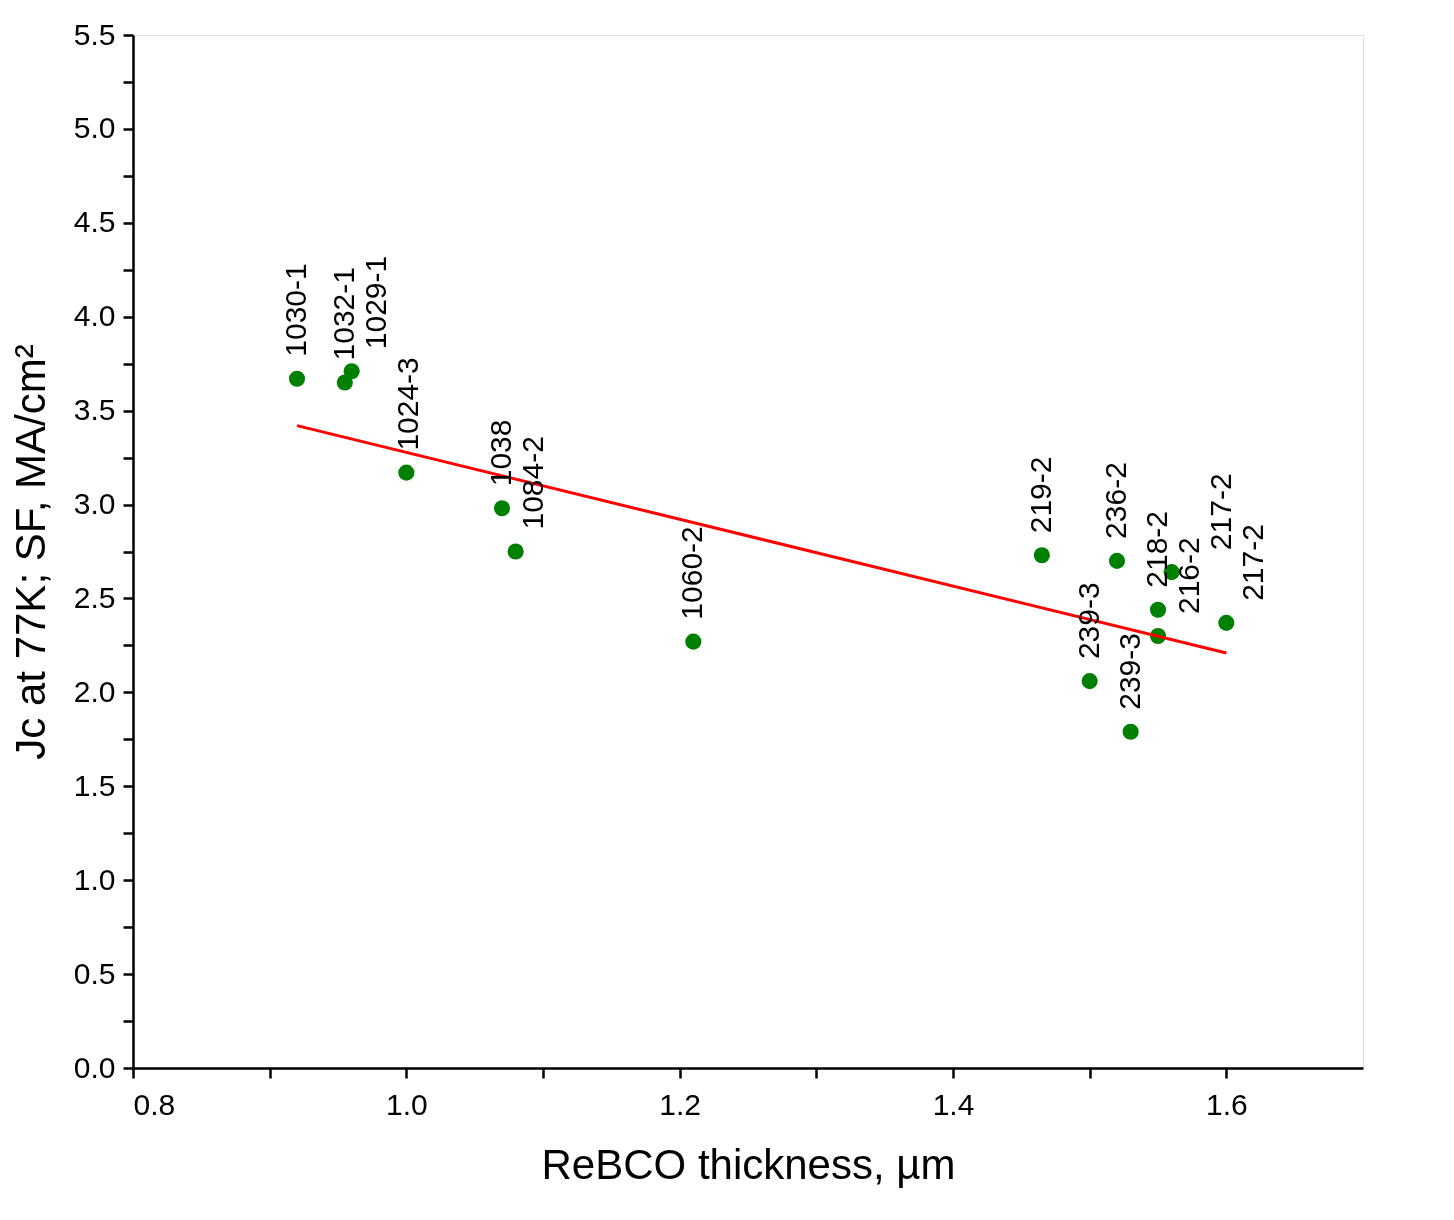  I want to click on x-tick-label: 1.4, so click(953, 1104).